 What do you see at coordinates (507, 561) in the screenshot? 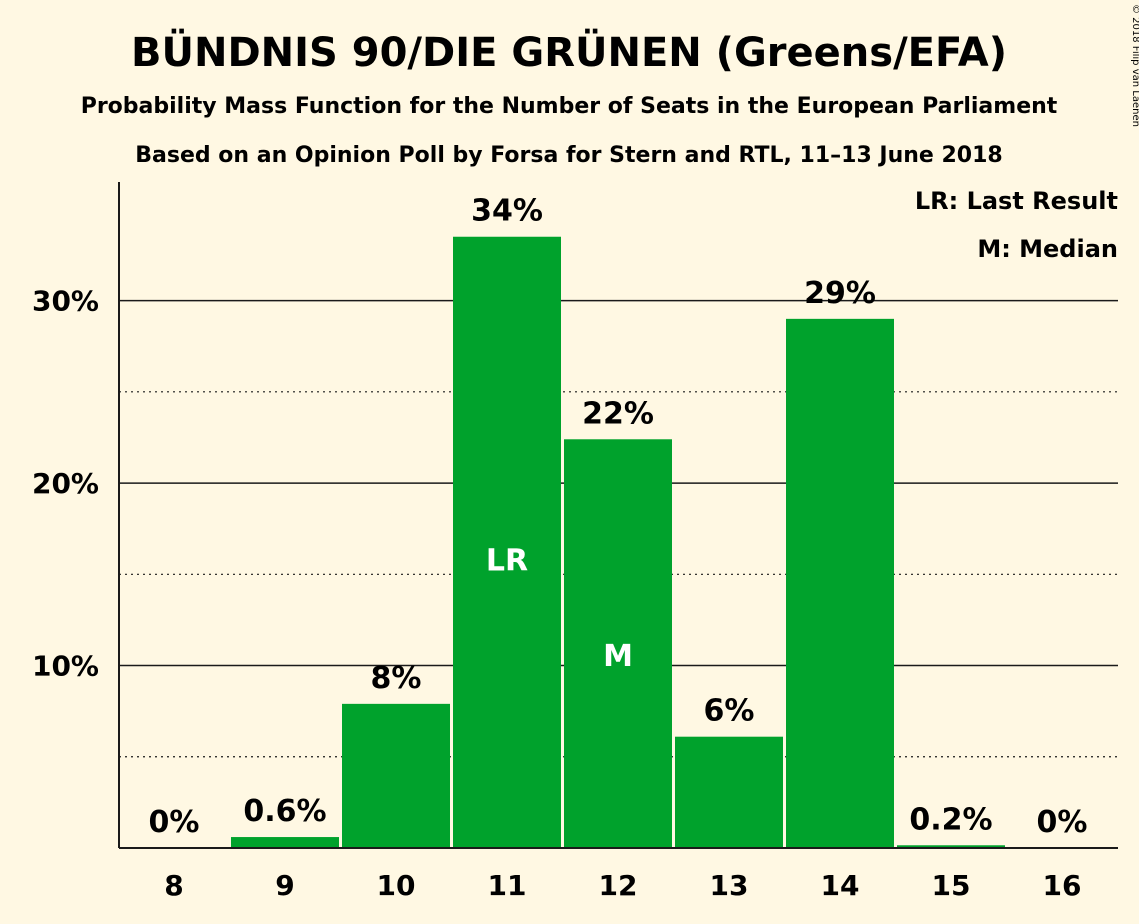
I see `bar-marker-lr: LR` at bounding box center [507, 561].